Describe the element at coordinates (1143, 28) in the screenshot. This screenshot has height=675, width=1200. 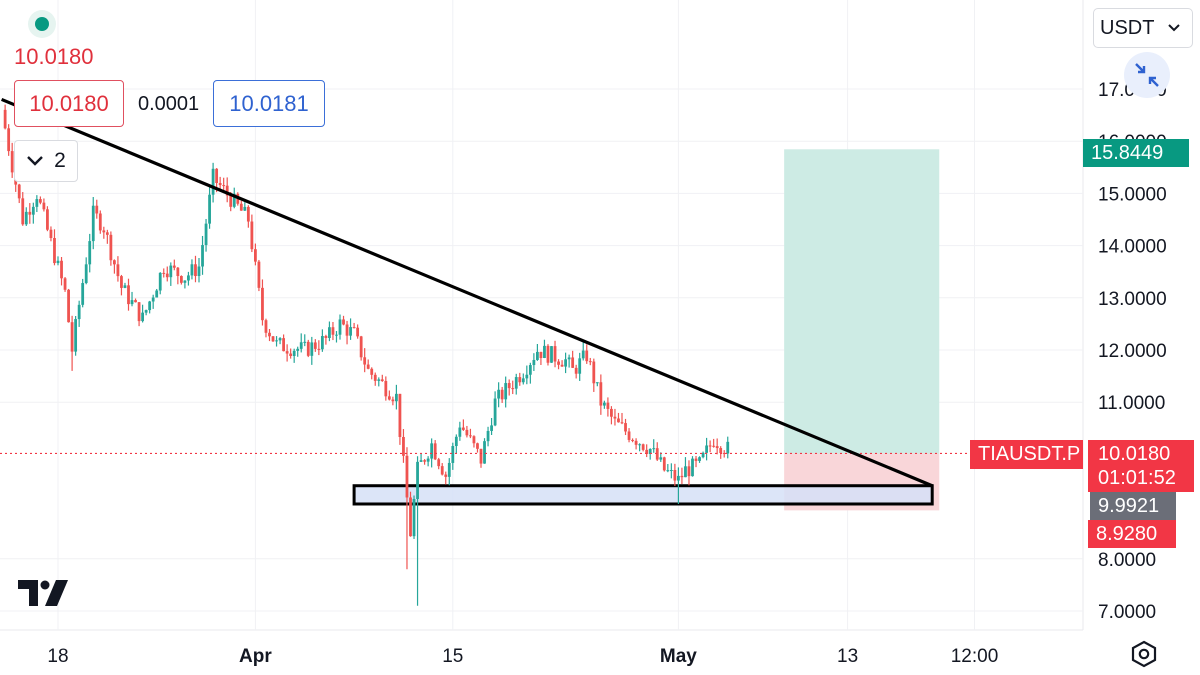
I see `currency-selector: USDT` at that location.